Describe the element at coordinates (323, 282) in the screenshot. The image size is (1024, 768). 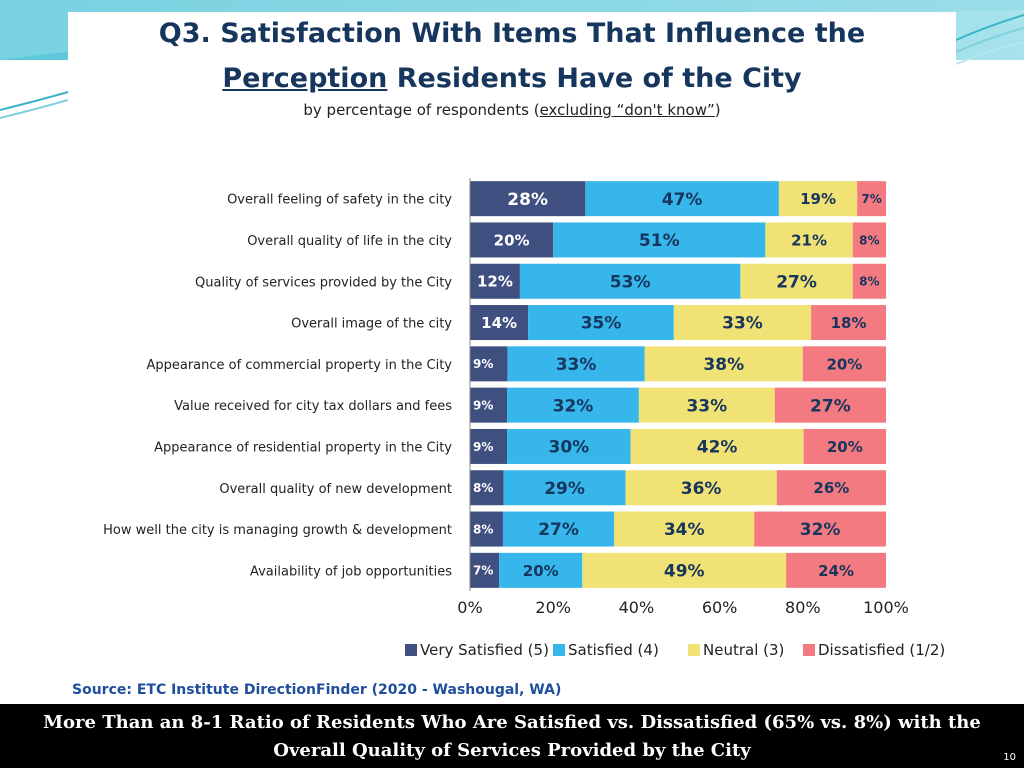
I see `category-label: Quality of services provided by the City` at that location.